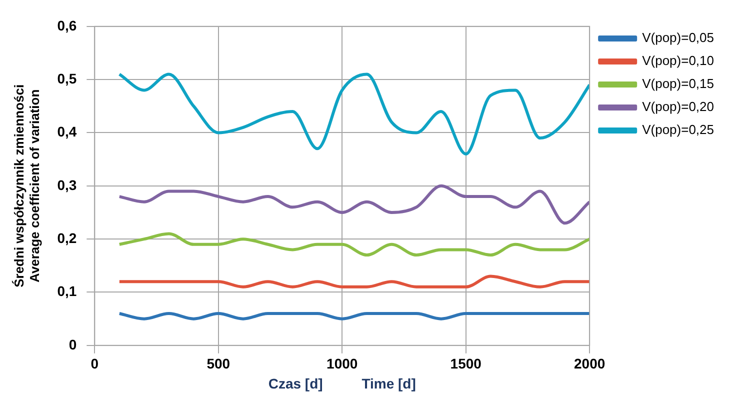 The image size is (740, 401). What do you see at coordinates (67, 238) in the screenshot?
I see `y-tick-label: 0,2` at bounding box center [67, 238].